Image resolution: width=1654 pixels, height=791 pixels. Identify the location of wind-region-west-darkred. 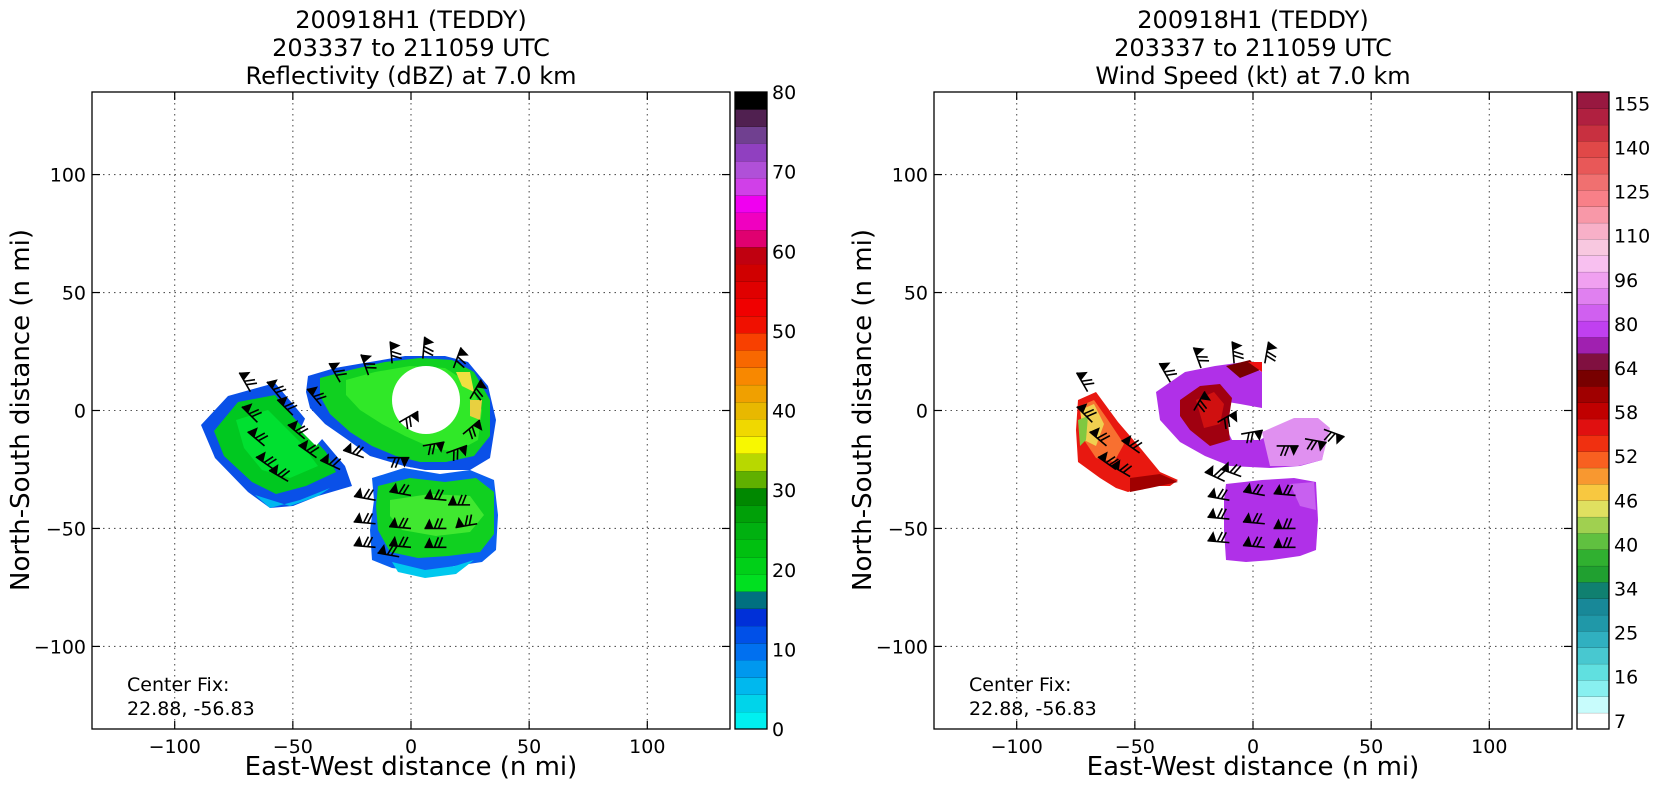
(1154, 483).